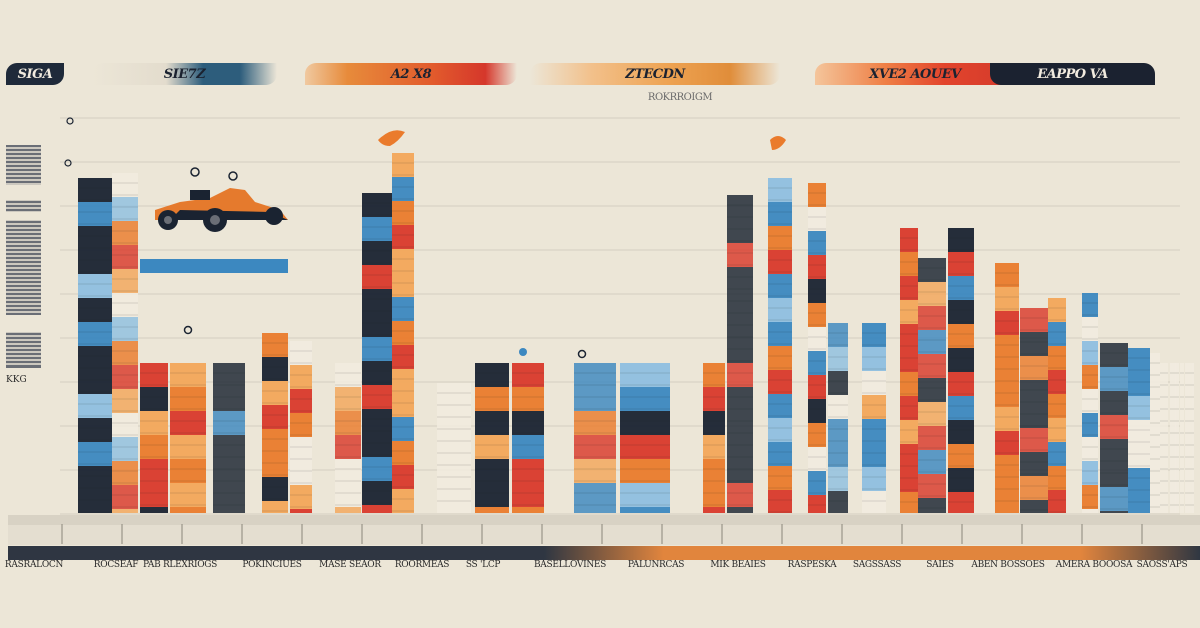 Image resolution: width=1200 pixels, height=628 pixels. What do you see at coordinates (738, 565) in the screenshot?
I see `x-label: MIK BEAIES` at bounding box center [738, 565].